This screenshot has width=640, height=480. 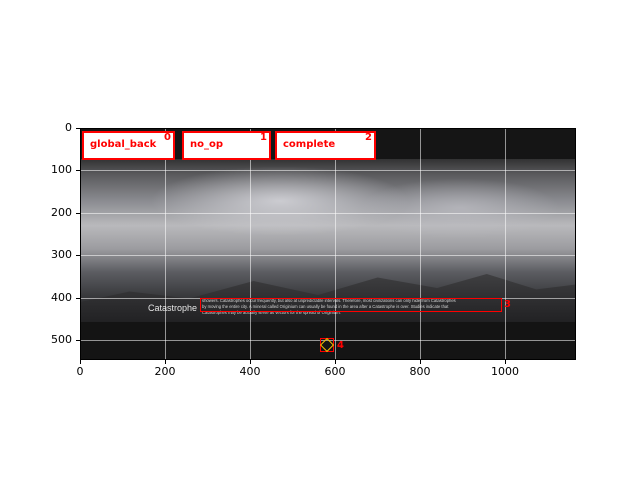 I want to click on storm-cloud-secondary, so click(x=460, y=208).